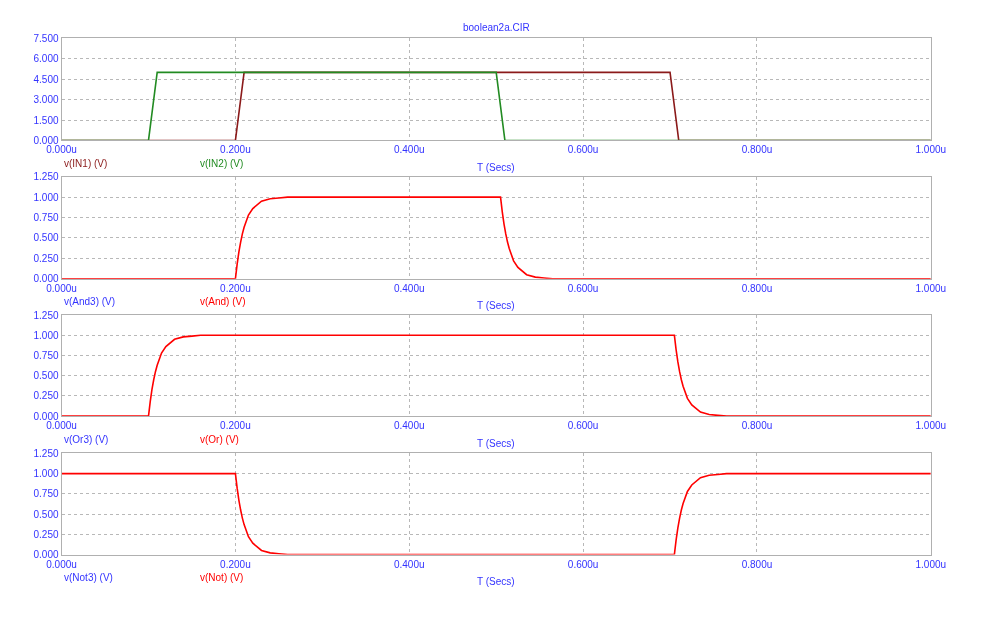 The width and height of the screenshot is (1005, 639). Describe the element at coordinates (46, 59) in the screenshot. I see `y-tick-label: 6.000` at that location.